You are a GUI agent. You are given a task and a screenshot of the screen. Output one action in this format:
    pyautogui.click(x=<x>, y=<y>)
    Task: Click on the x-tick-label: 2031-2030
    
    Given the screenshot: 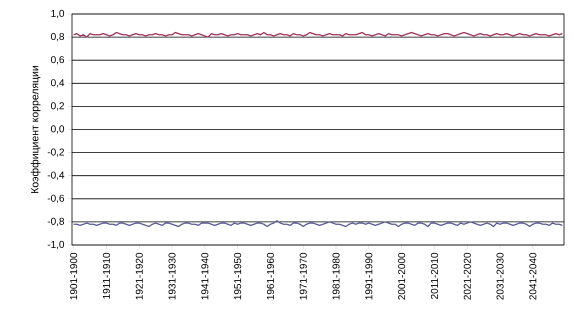 What is the action you would take?
    pyautogui.click(x=500, y=276)
    